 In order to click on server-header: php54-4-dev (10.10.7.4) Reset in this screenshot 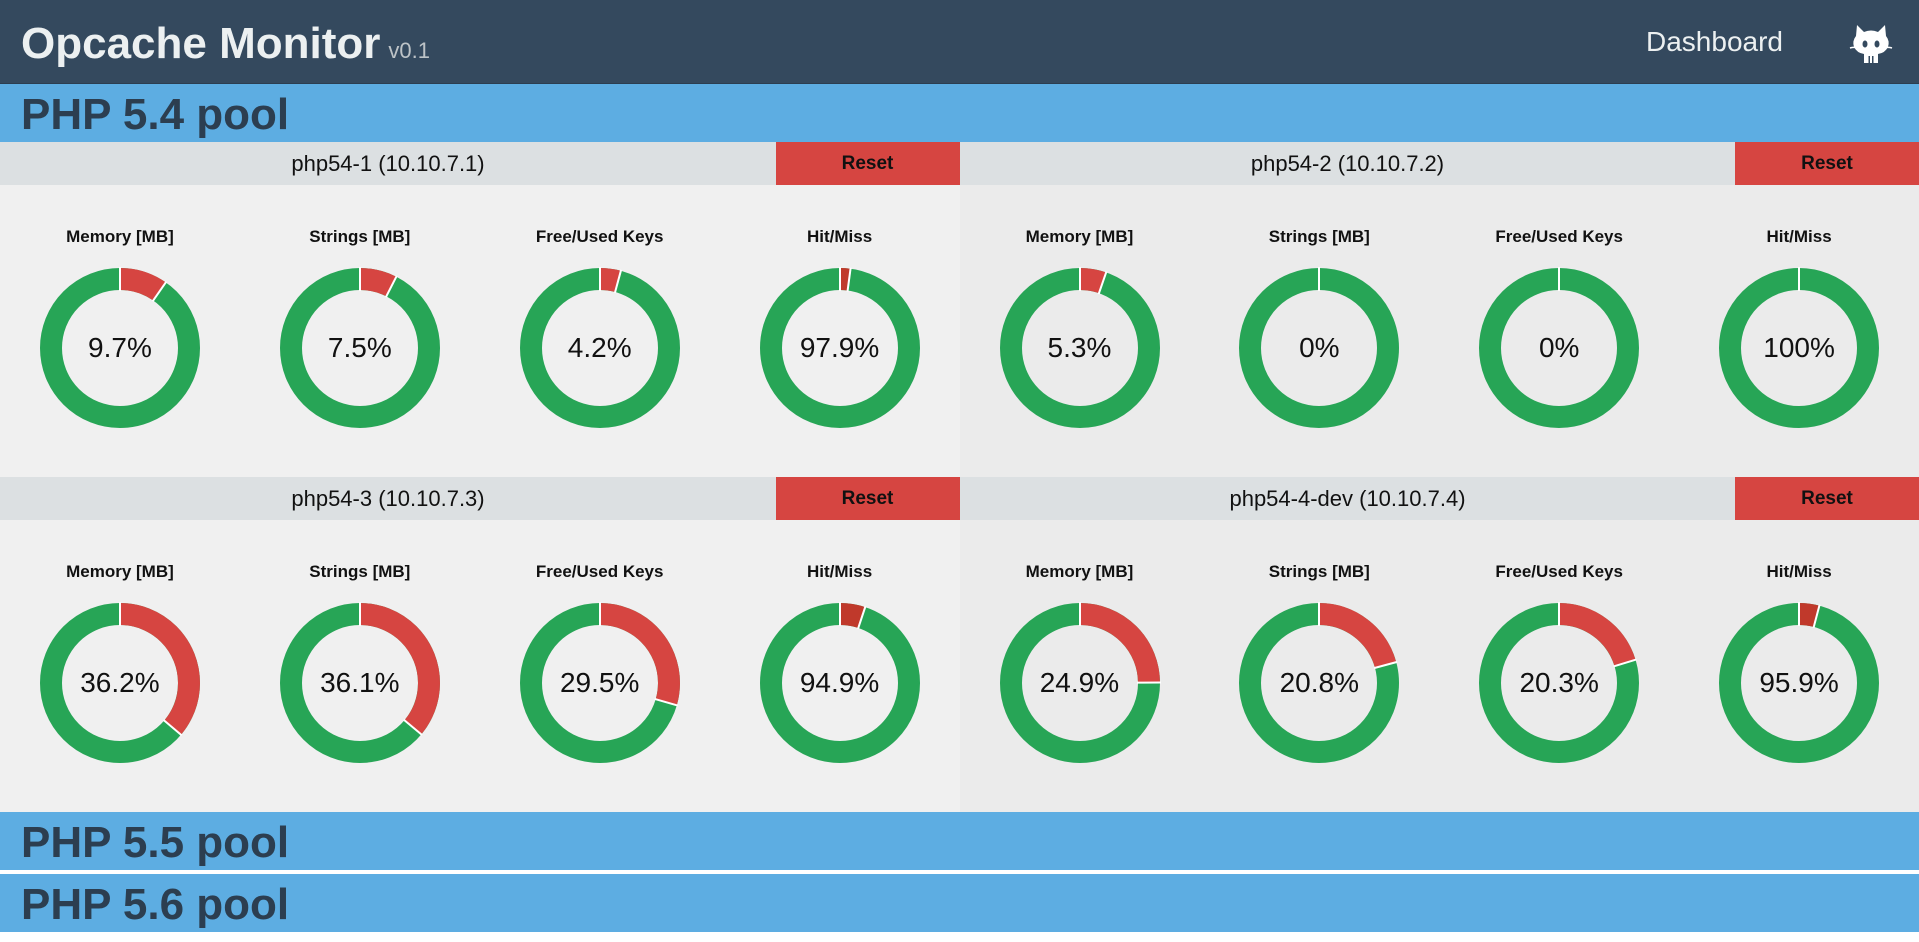, I will do `click(1439, 498)`.